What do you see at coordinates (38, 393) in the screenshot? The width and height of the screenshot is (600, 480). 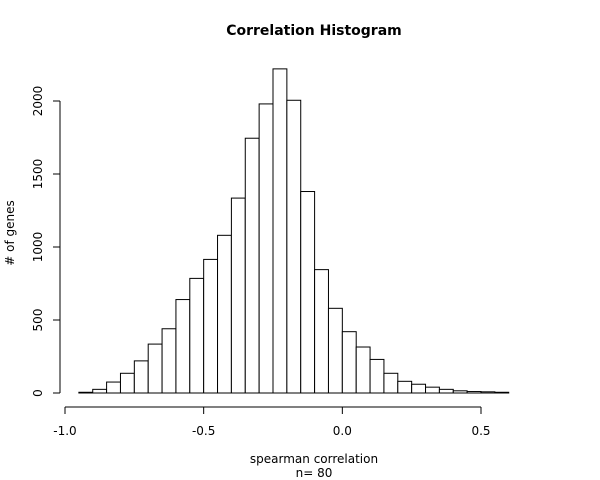 I see `y-tick-label: 0` at bounding box center [38, 393].